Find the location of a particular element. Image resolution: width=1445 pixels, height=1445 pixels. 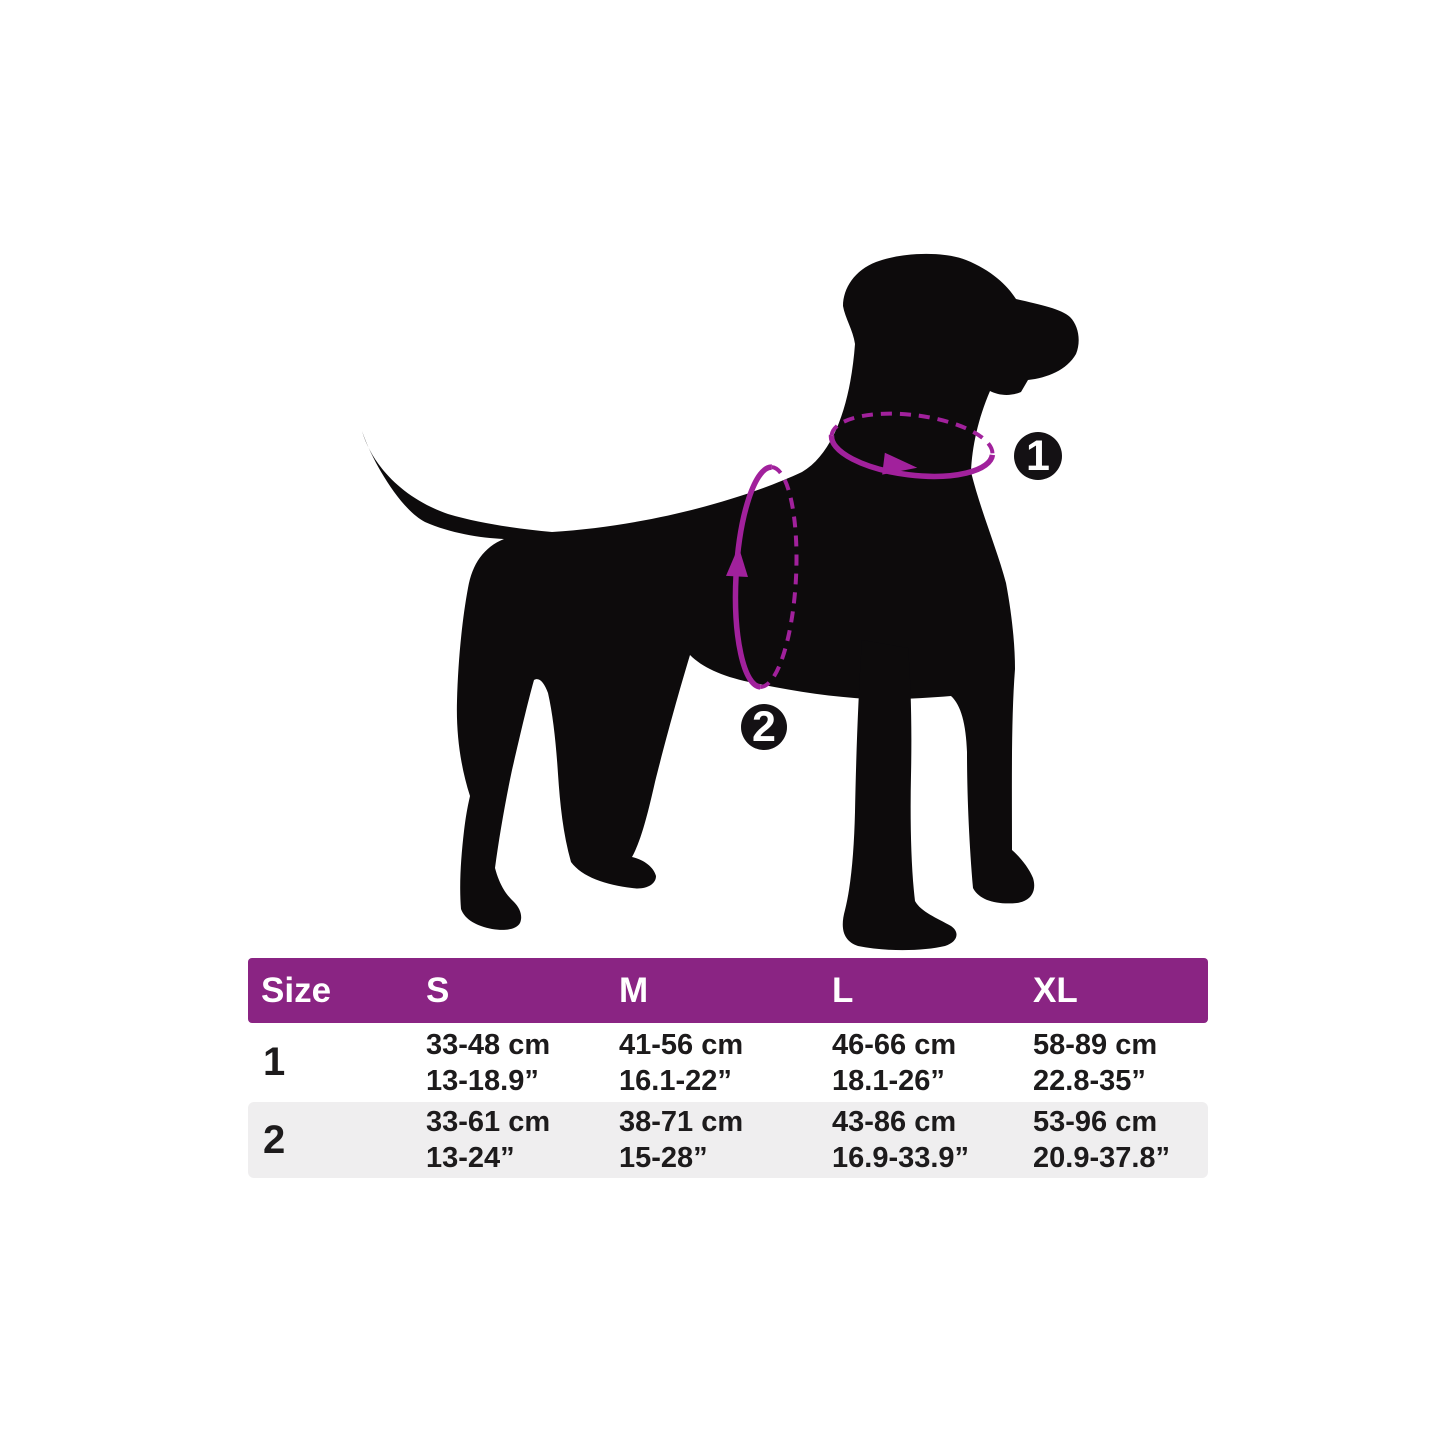

header-cell-s: S is located at coordinates (438, 990).